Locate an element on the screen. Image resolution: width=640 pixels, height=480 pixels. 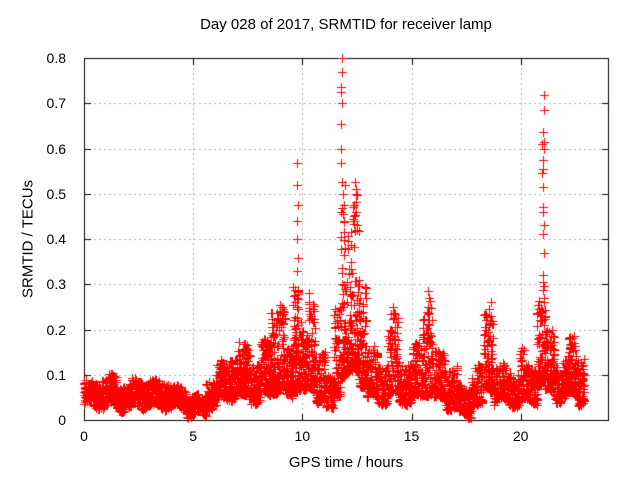
y-tick-label: 0.5 is located at coordinates (56, 193).